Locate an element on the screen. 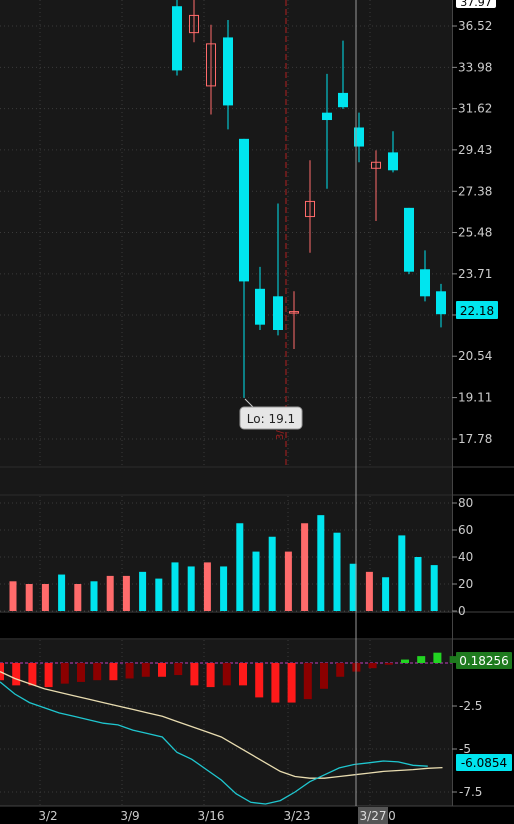  macd-tick-label: -2.5 is located at coordinates (470, 706).